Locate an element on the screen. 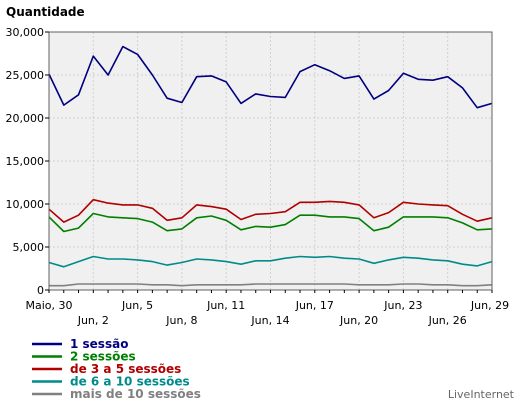 The image size is (520, 405). x-tick-label: Jun, 2 is located at coordinates (93, 320).